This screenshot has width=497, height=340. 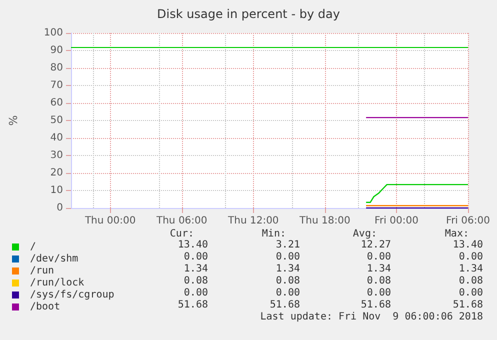 I want to click on y-tick-label: 0, so click(x=59, y=208).